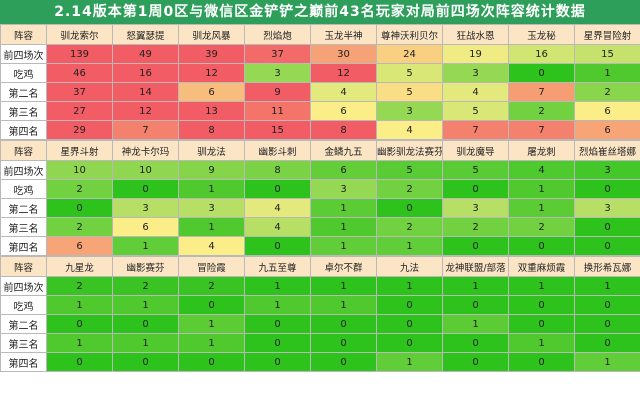  Describe the element at coordinates (320, 12) in the screenshot. I see `table-title: 2.14版本第1周0区与微信区金铲铲之巅前43名玩家对局前四场次阵容统计数据` at that location.